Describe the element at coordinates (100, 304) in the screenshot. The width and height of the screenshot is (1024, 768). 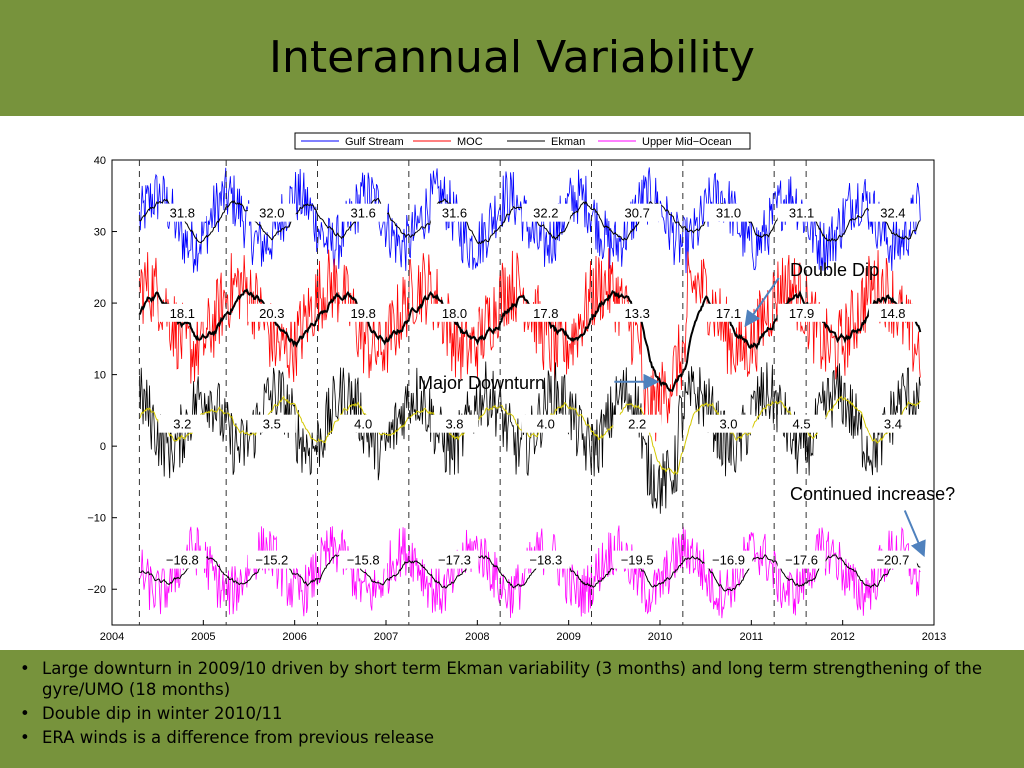
I see `y-tick-label: 20` at that location.